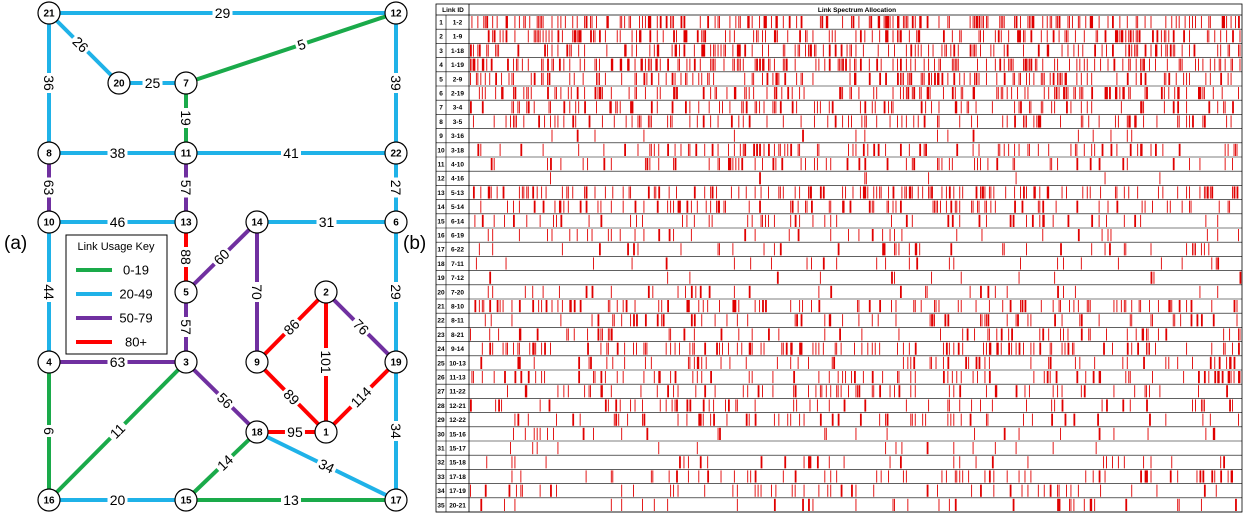 The height and width of the screenshot is (516, 1246). Describe the element at coordinates (117, 431) in the screenshot. I see `link-usage-label-bg` at that location.